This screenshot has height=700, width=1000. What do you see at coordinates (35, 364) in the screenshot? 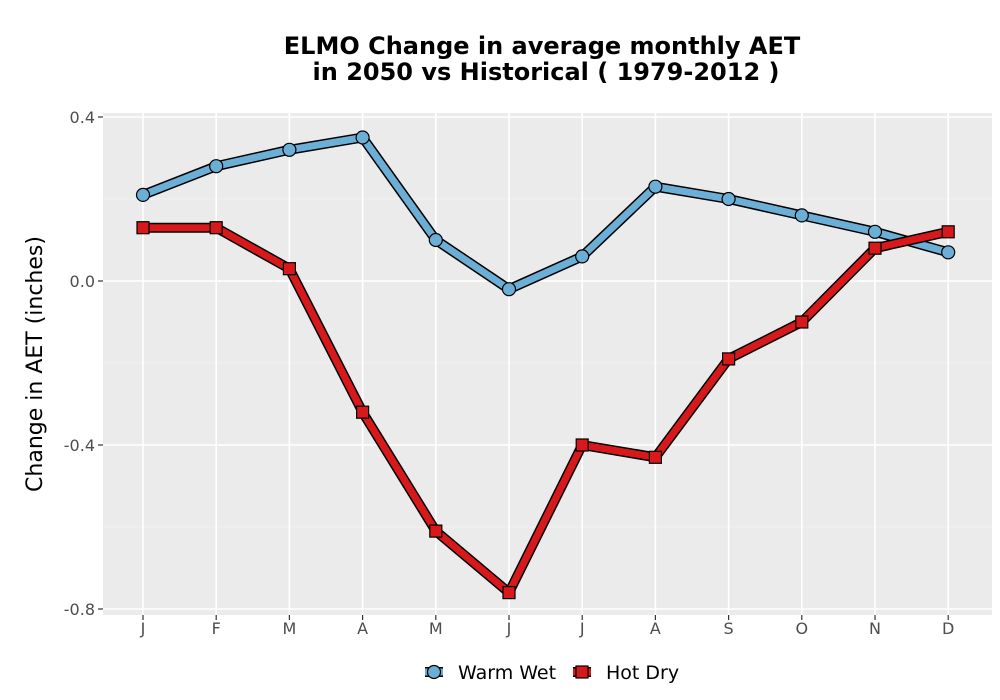
I see `y-axis-label: Change in AET (inches)` at bounding box center [35, 364].